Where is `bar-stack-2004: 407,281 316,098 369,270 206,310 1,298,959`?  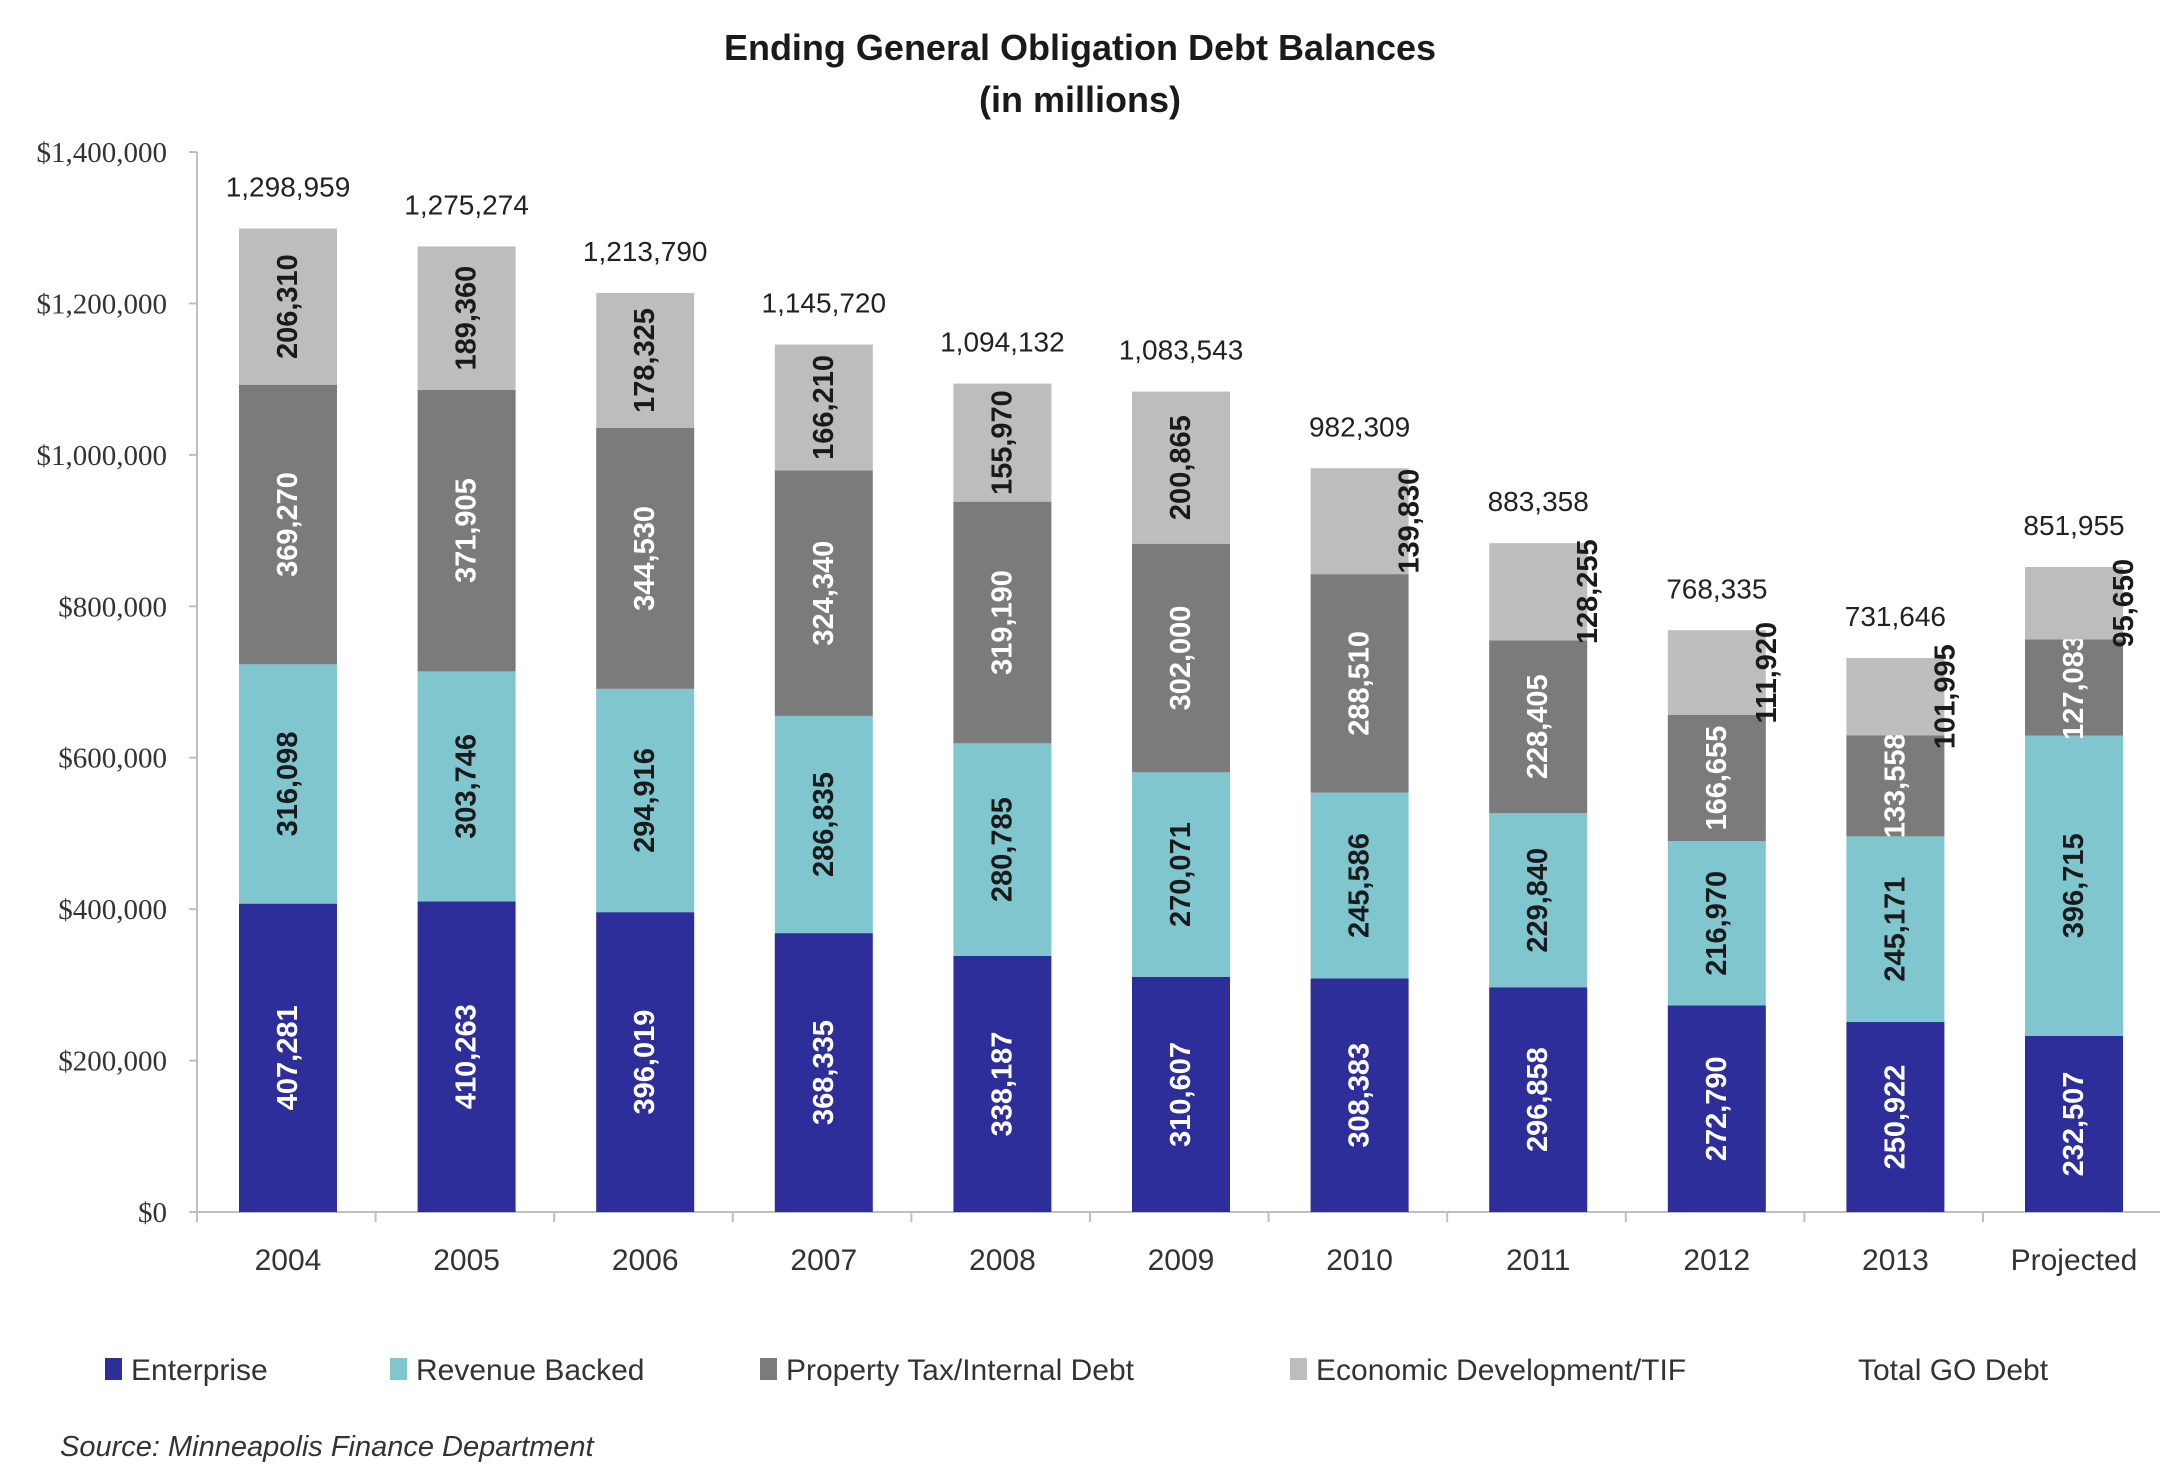
bar-stack-2004: 407,281 316,098 369,270 206,310 1,298,959 is located at coordinates (288, 692).